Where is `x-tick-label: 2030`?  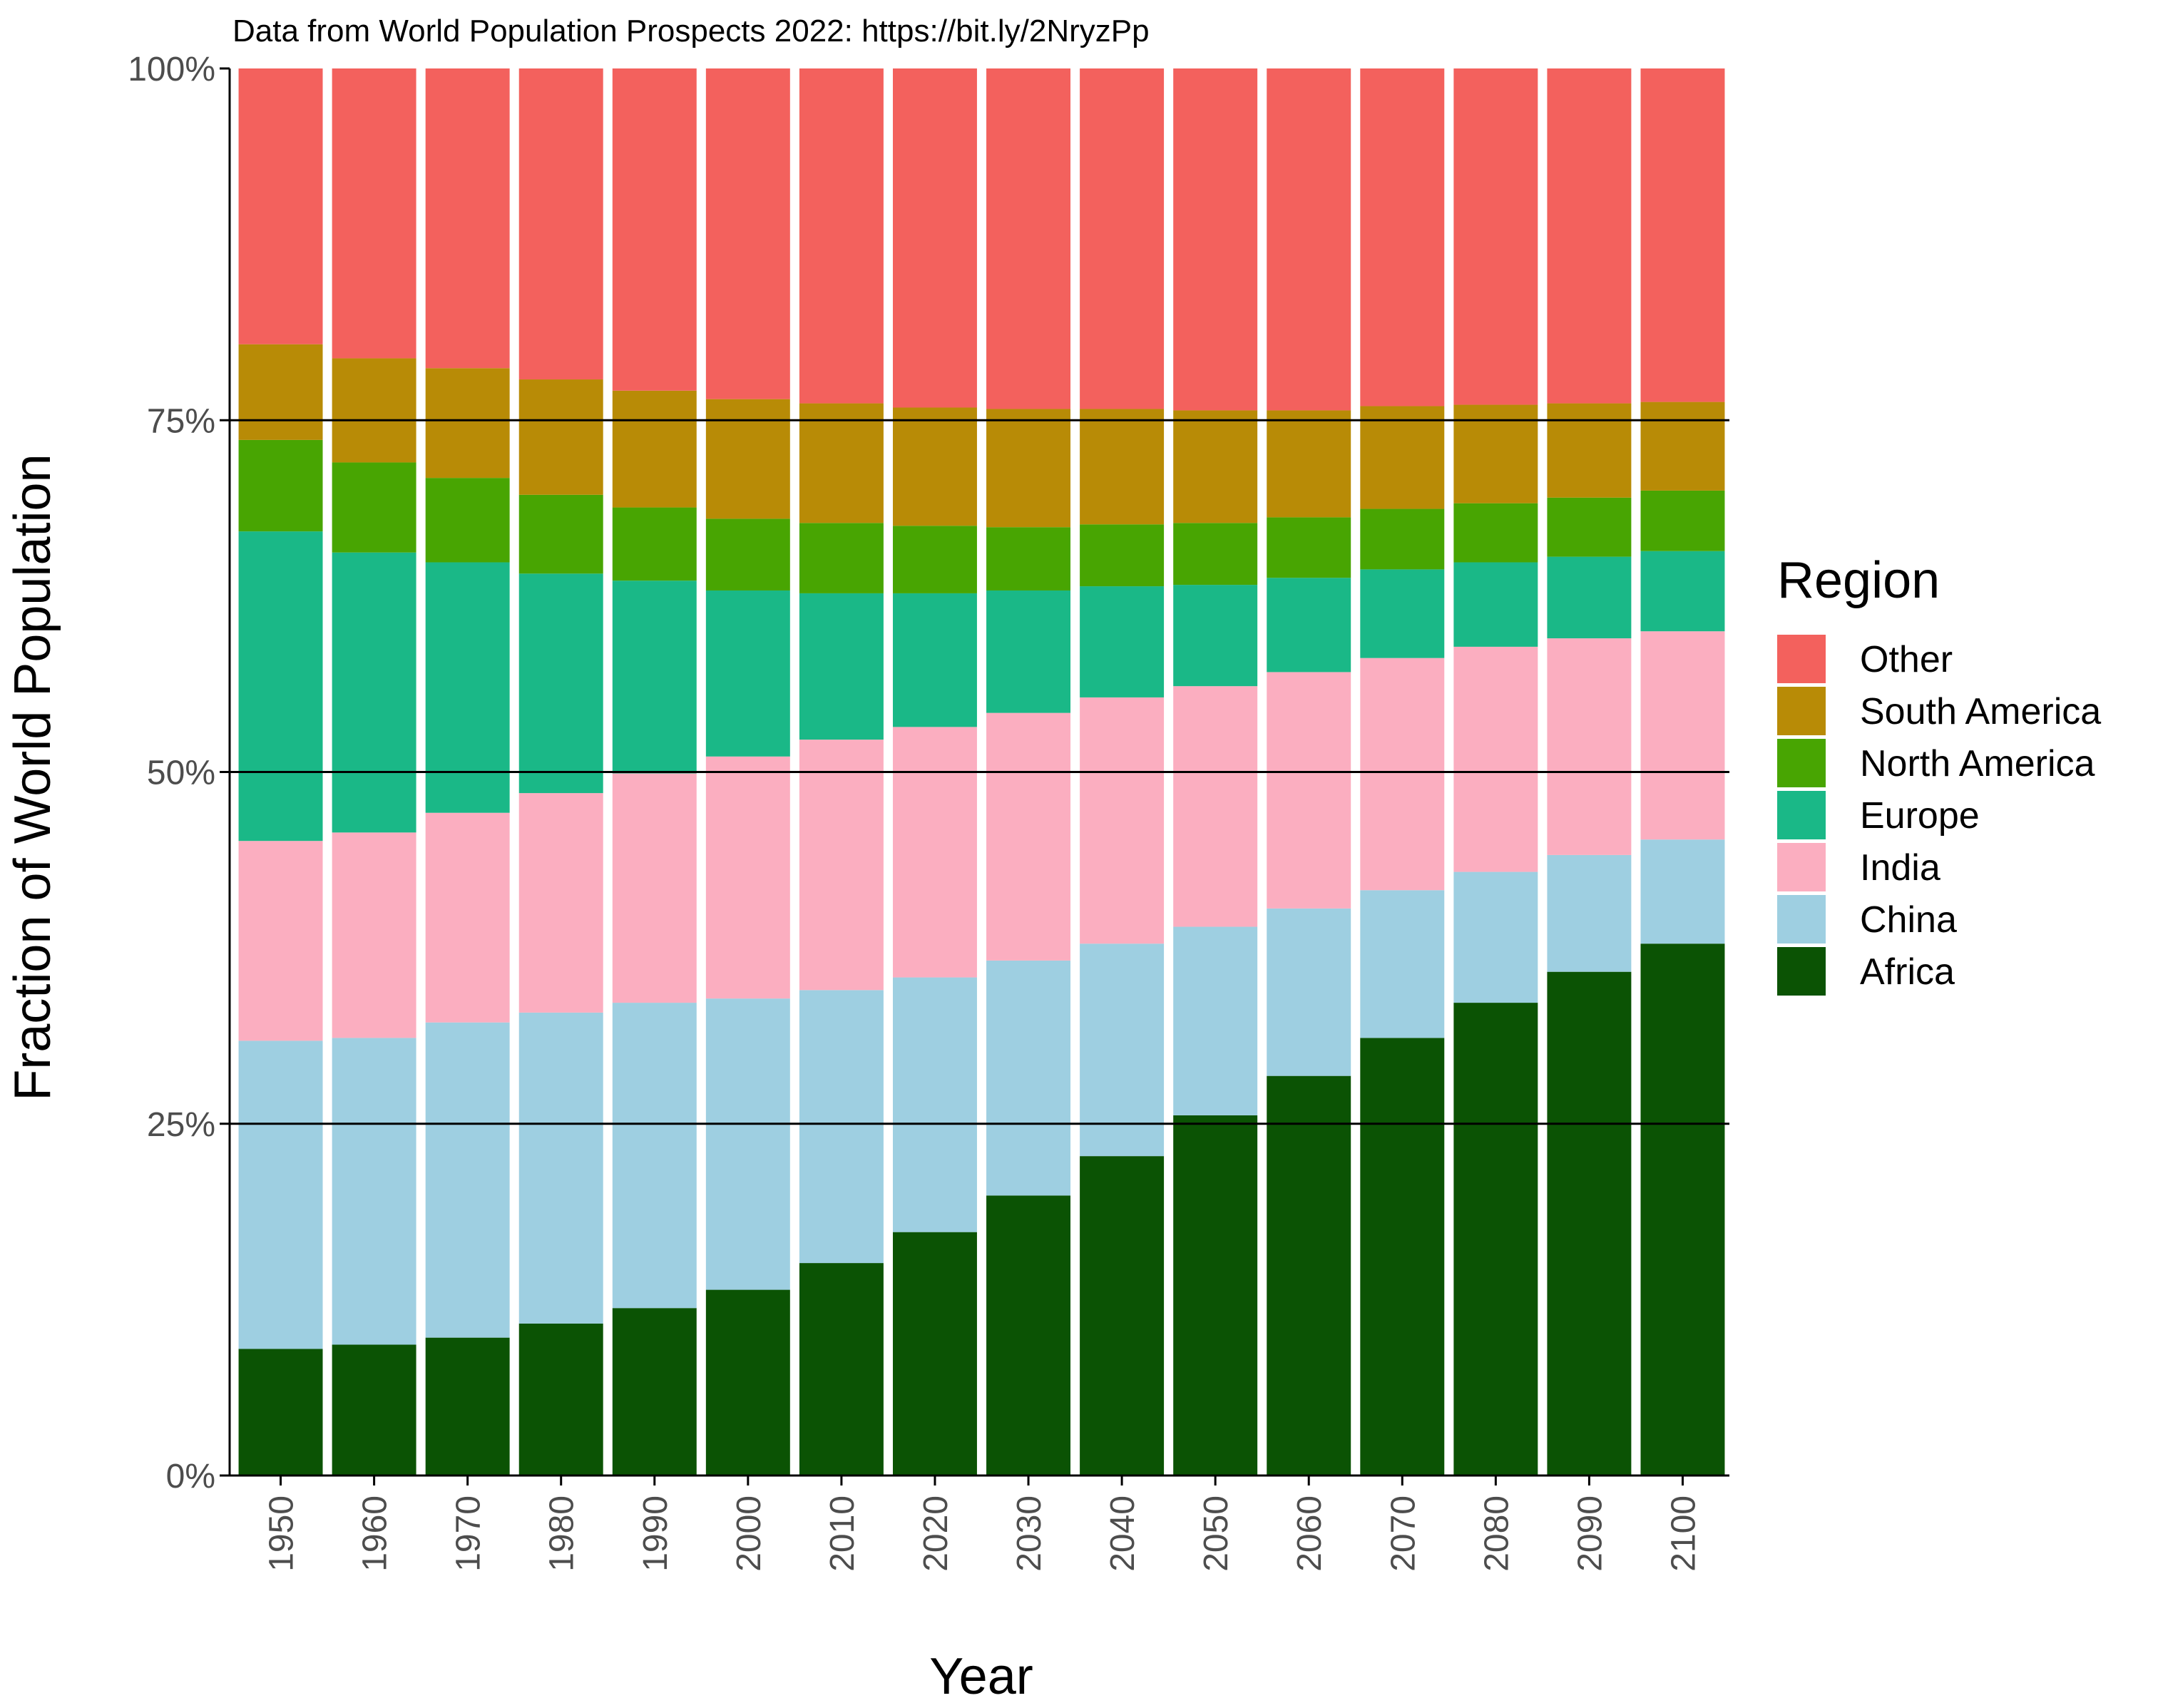
x-tick-label: 2030 is located at coordinates (1029, 1533).